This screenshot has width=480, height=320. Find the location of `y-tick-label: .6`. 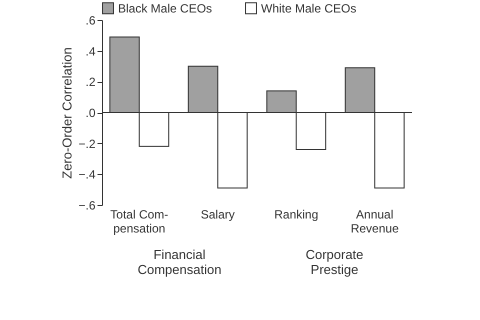

y-tick-label: .6 is located at coordinates (90, 21).